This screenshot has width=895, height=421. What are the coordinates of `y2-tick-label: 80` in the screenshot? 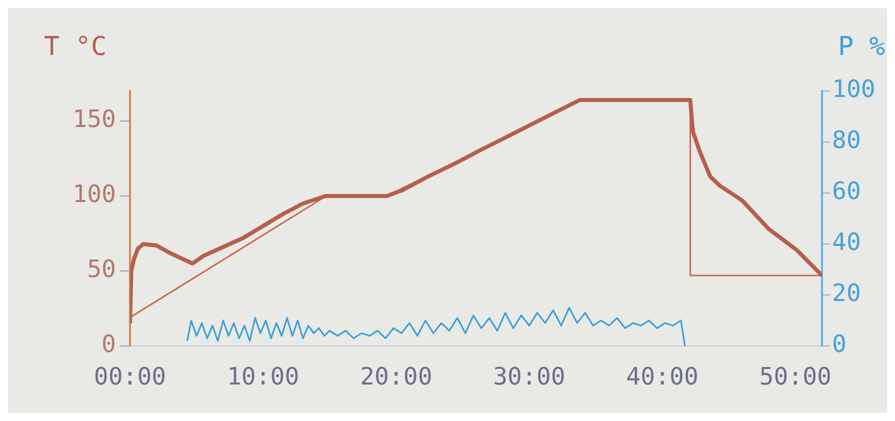 It's located at (846, 140).